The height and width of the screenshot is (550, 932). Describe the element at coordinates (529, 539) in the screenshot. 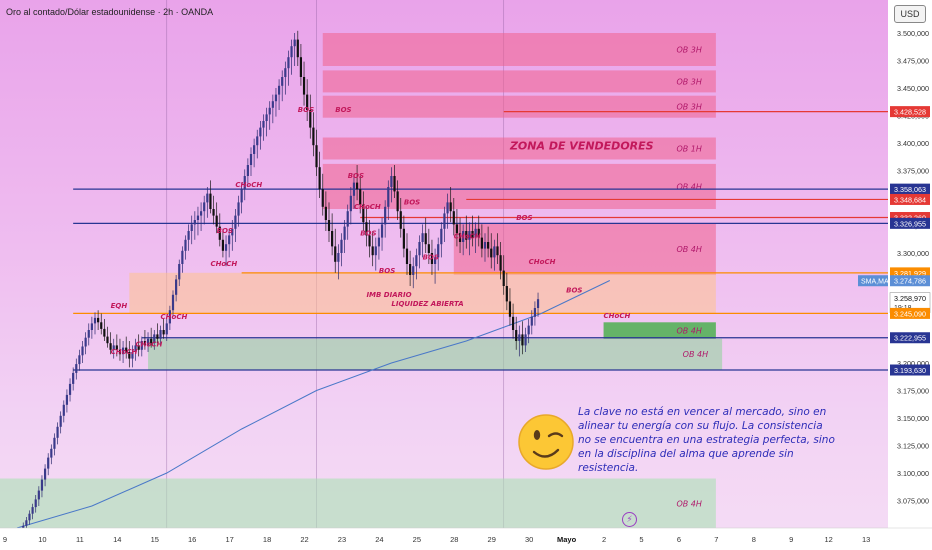

I see `x-tick-label: 30` at that location.